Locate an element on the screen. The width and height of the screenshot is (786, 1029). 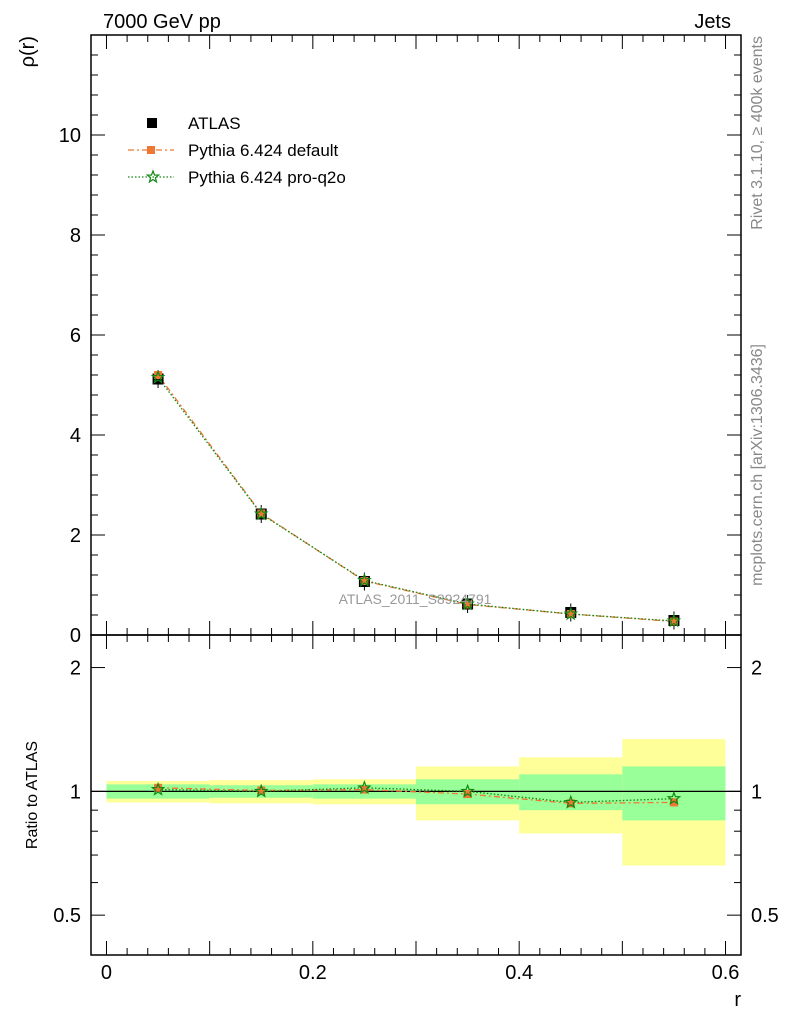
y-tick-label: 10 is located at coordinates (70, 136).